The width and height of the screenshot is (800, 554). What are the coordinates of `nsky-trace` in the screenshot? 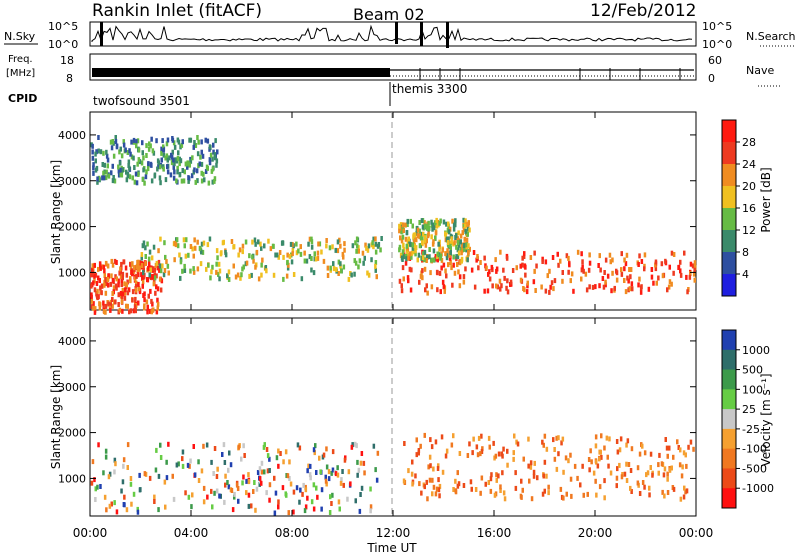 It's located at (392, 35).